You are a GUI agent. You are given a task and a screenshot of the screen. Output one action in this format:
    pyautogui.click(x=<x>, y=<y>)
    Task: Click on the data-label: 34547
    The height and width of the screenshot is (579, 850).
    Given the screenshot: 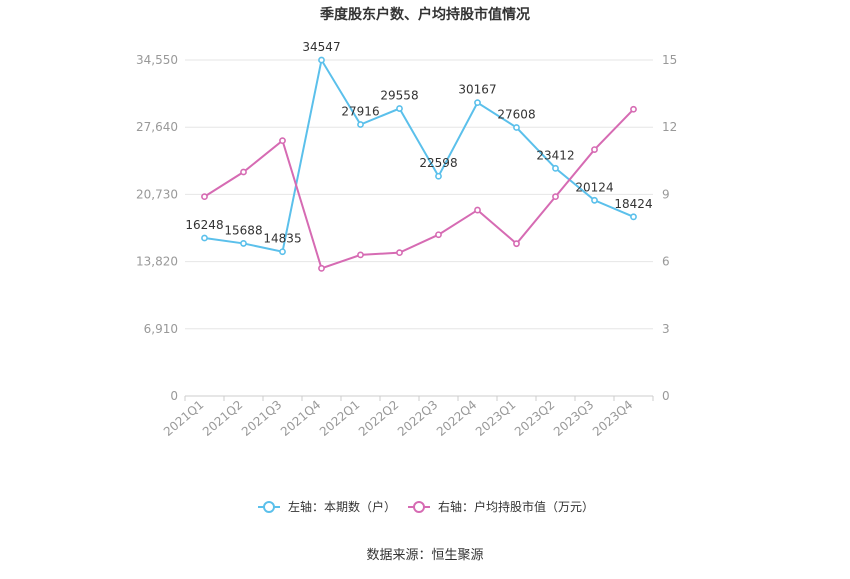 What is the action you would take?
    pyautogui.click(x=321, y=47)
    